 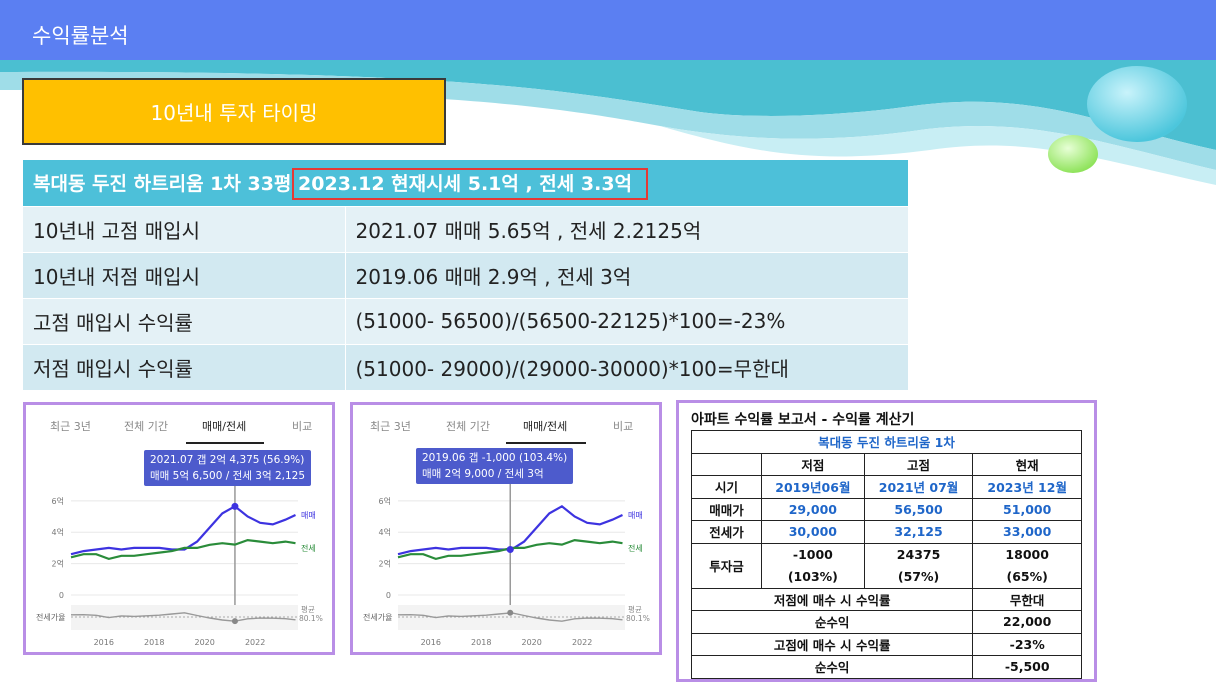 What do you see at coordinates (1137, 104) in the screenshot?
I see `blue-bubble-icon` at bounding box center [1137, 104].